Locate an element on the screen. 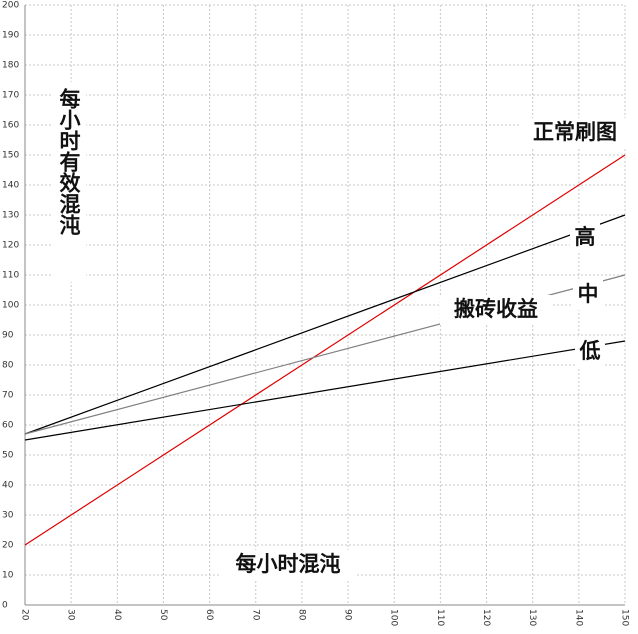 Image resolution: width=638 pixels, height=634 pixels. y-tick-label: 170 is located at coordinates (10, 96).